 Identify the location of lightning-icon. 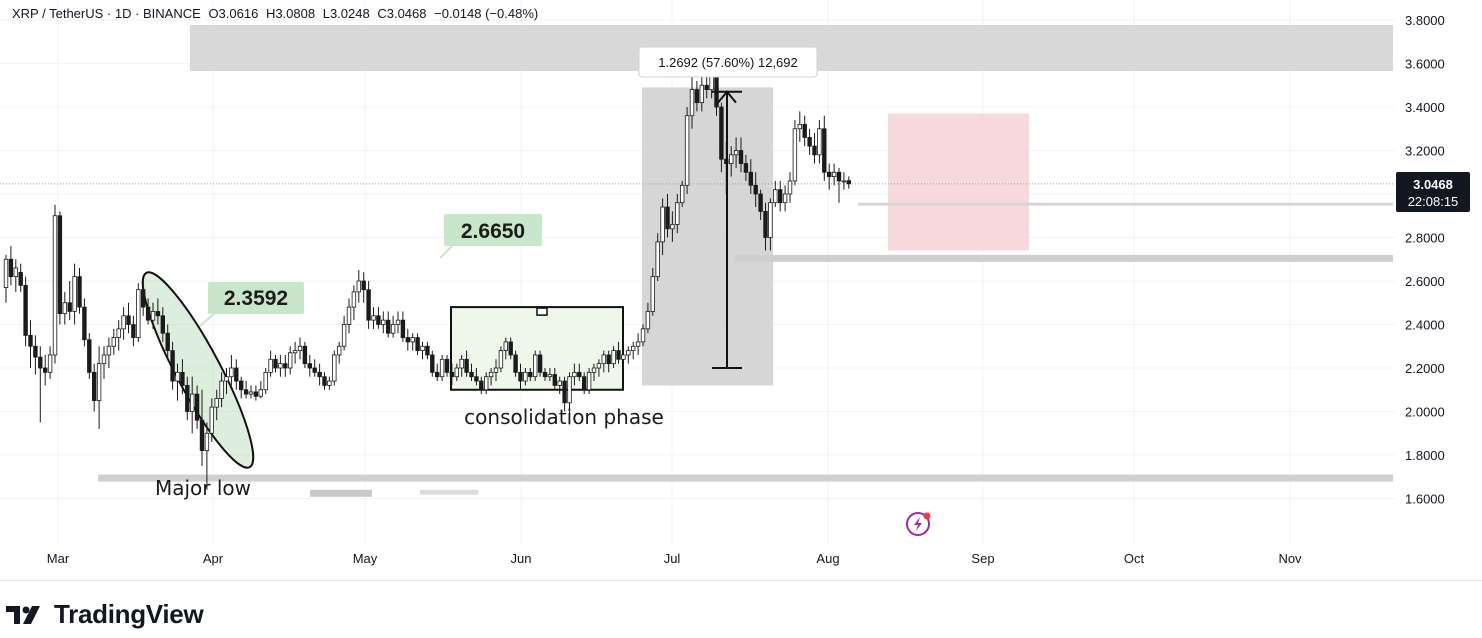
(918, 524).